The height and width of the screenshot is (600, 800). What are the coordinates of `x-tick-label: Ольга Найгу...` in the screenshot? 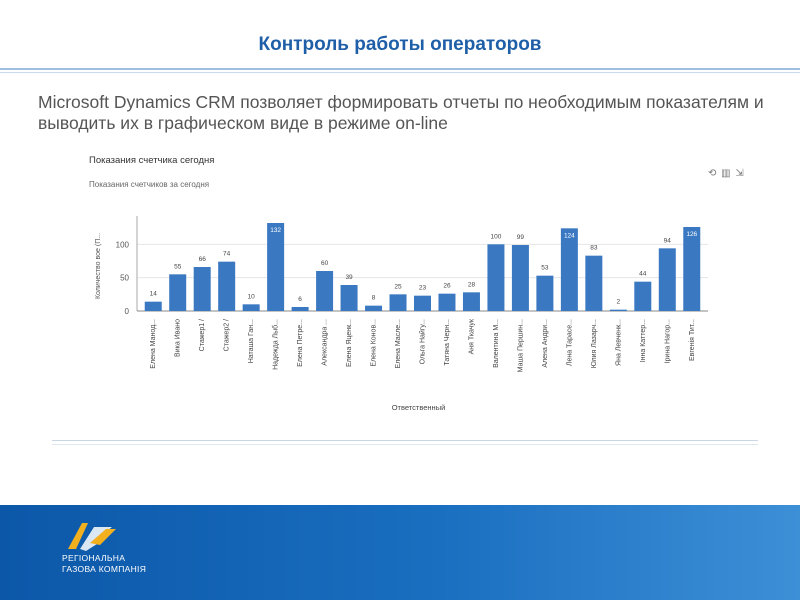 It's located at (423, 341).